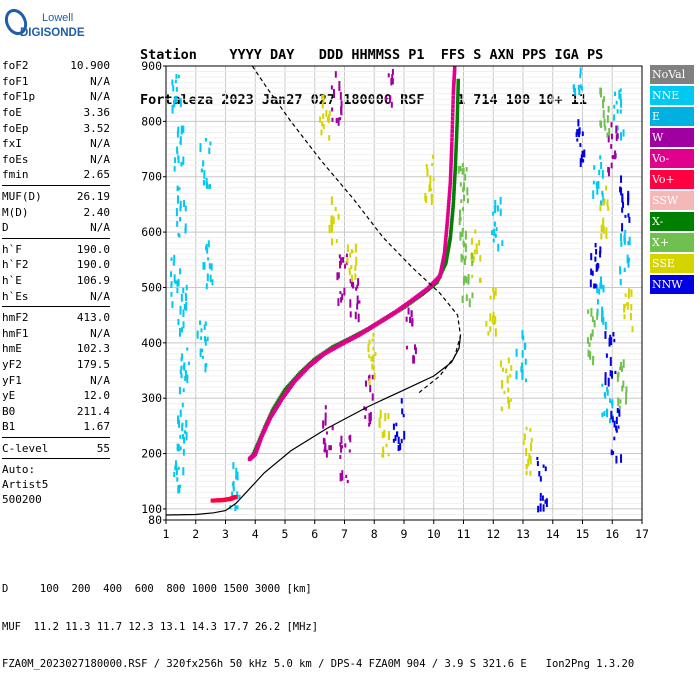 The height and width of the screenshot is (683, 700). What do you see at coordinates (285, 534) in the screenshot?
I see `x-tick-label: 5` at bounding box center [285, 534].